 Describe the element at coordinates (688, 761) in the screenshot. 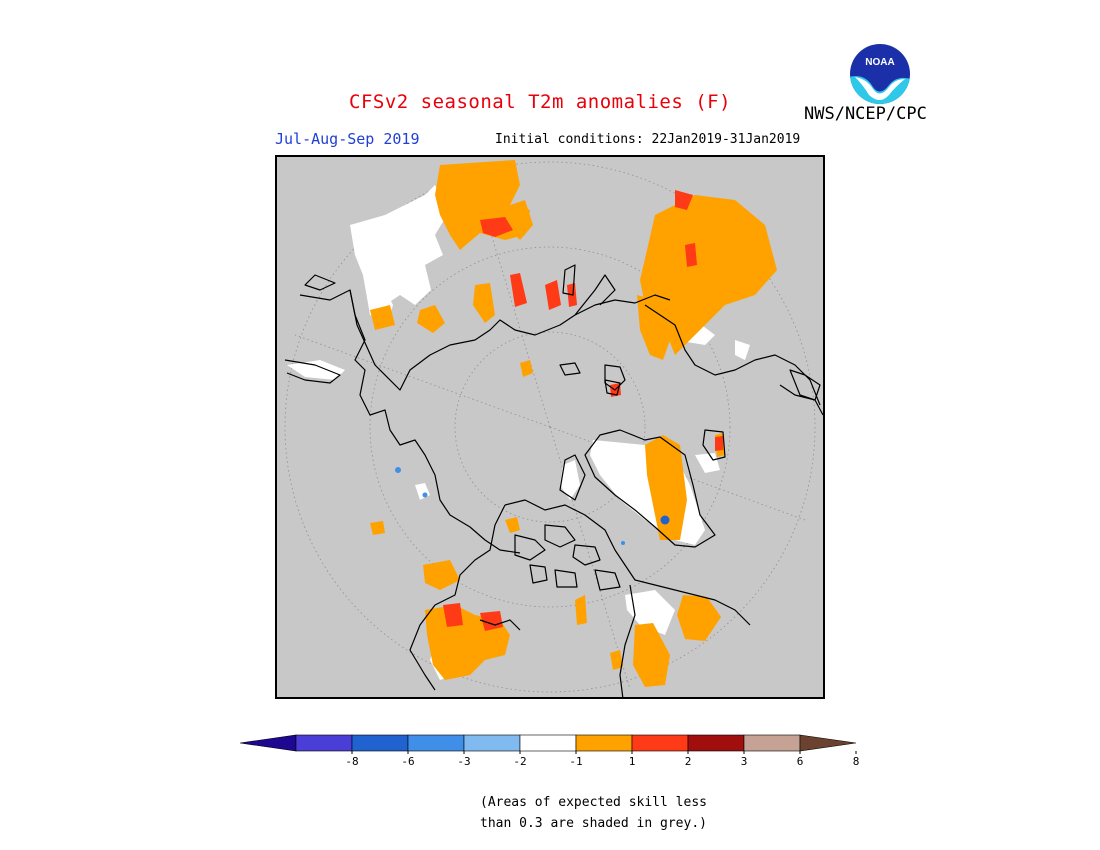

I see `colorbar-tick-label: 2` at that location.